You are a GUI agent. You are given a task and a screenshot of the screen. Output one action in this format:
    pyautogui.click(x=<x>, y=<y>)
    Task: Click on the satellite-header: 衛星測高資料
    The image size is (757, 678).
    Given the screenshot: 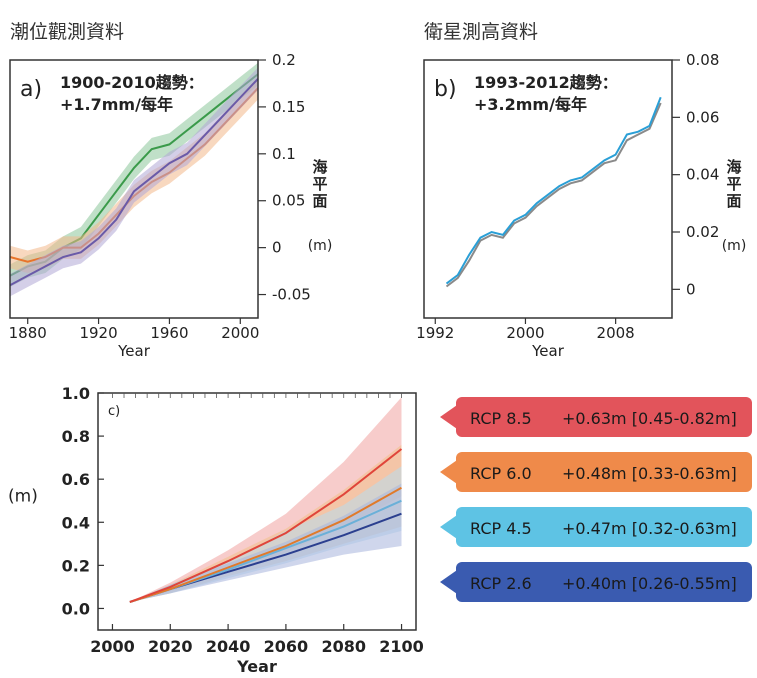 What is the action you would take?
    pyautogui.click(x=481, y=32)
    